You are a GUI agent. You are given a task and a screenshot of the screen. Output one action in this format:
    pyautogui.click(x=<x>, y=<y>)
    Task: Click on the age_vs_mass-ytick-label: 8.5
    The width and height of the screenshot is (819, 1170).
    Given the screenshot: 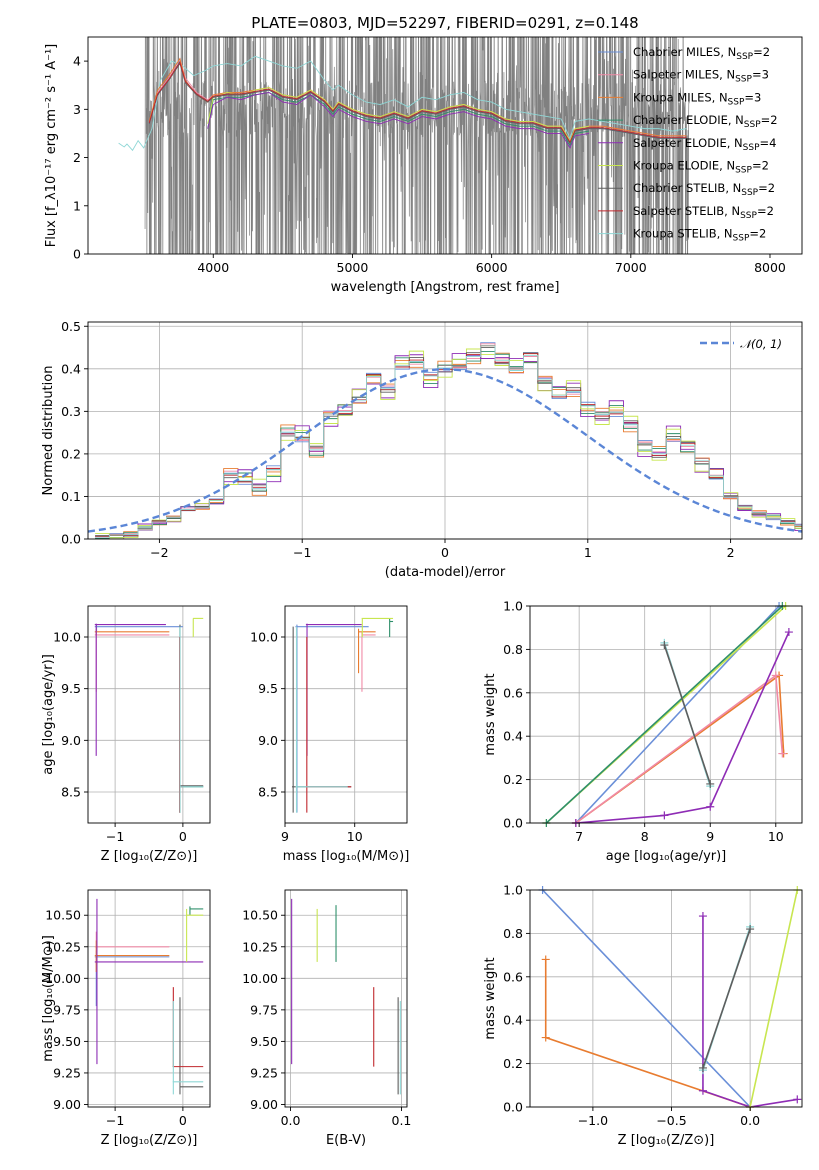 What is the action you would take?
    pyautogui.click(x=268, y=792)
    